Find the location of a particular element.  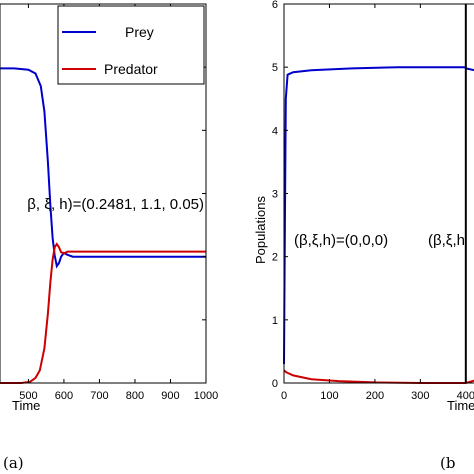

panel-a-legend: Prey Predator is located at coordinates (131, 45).